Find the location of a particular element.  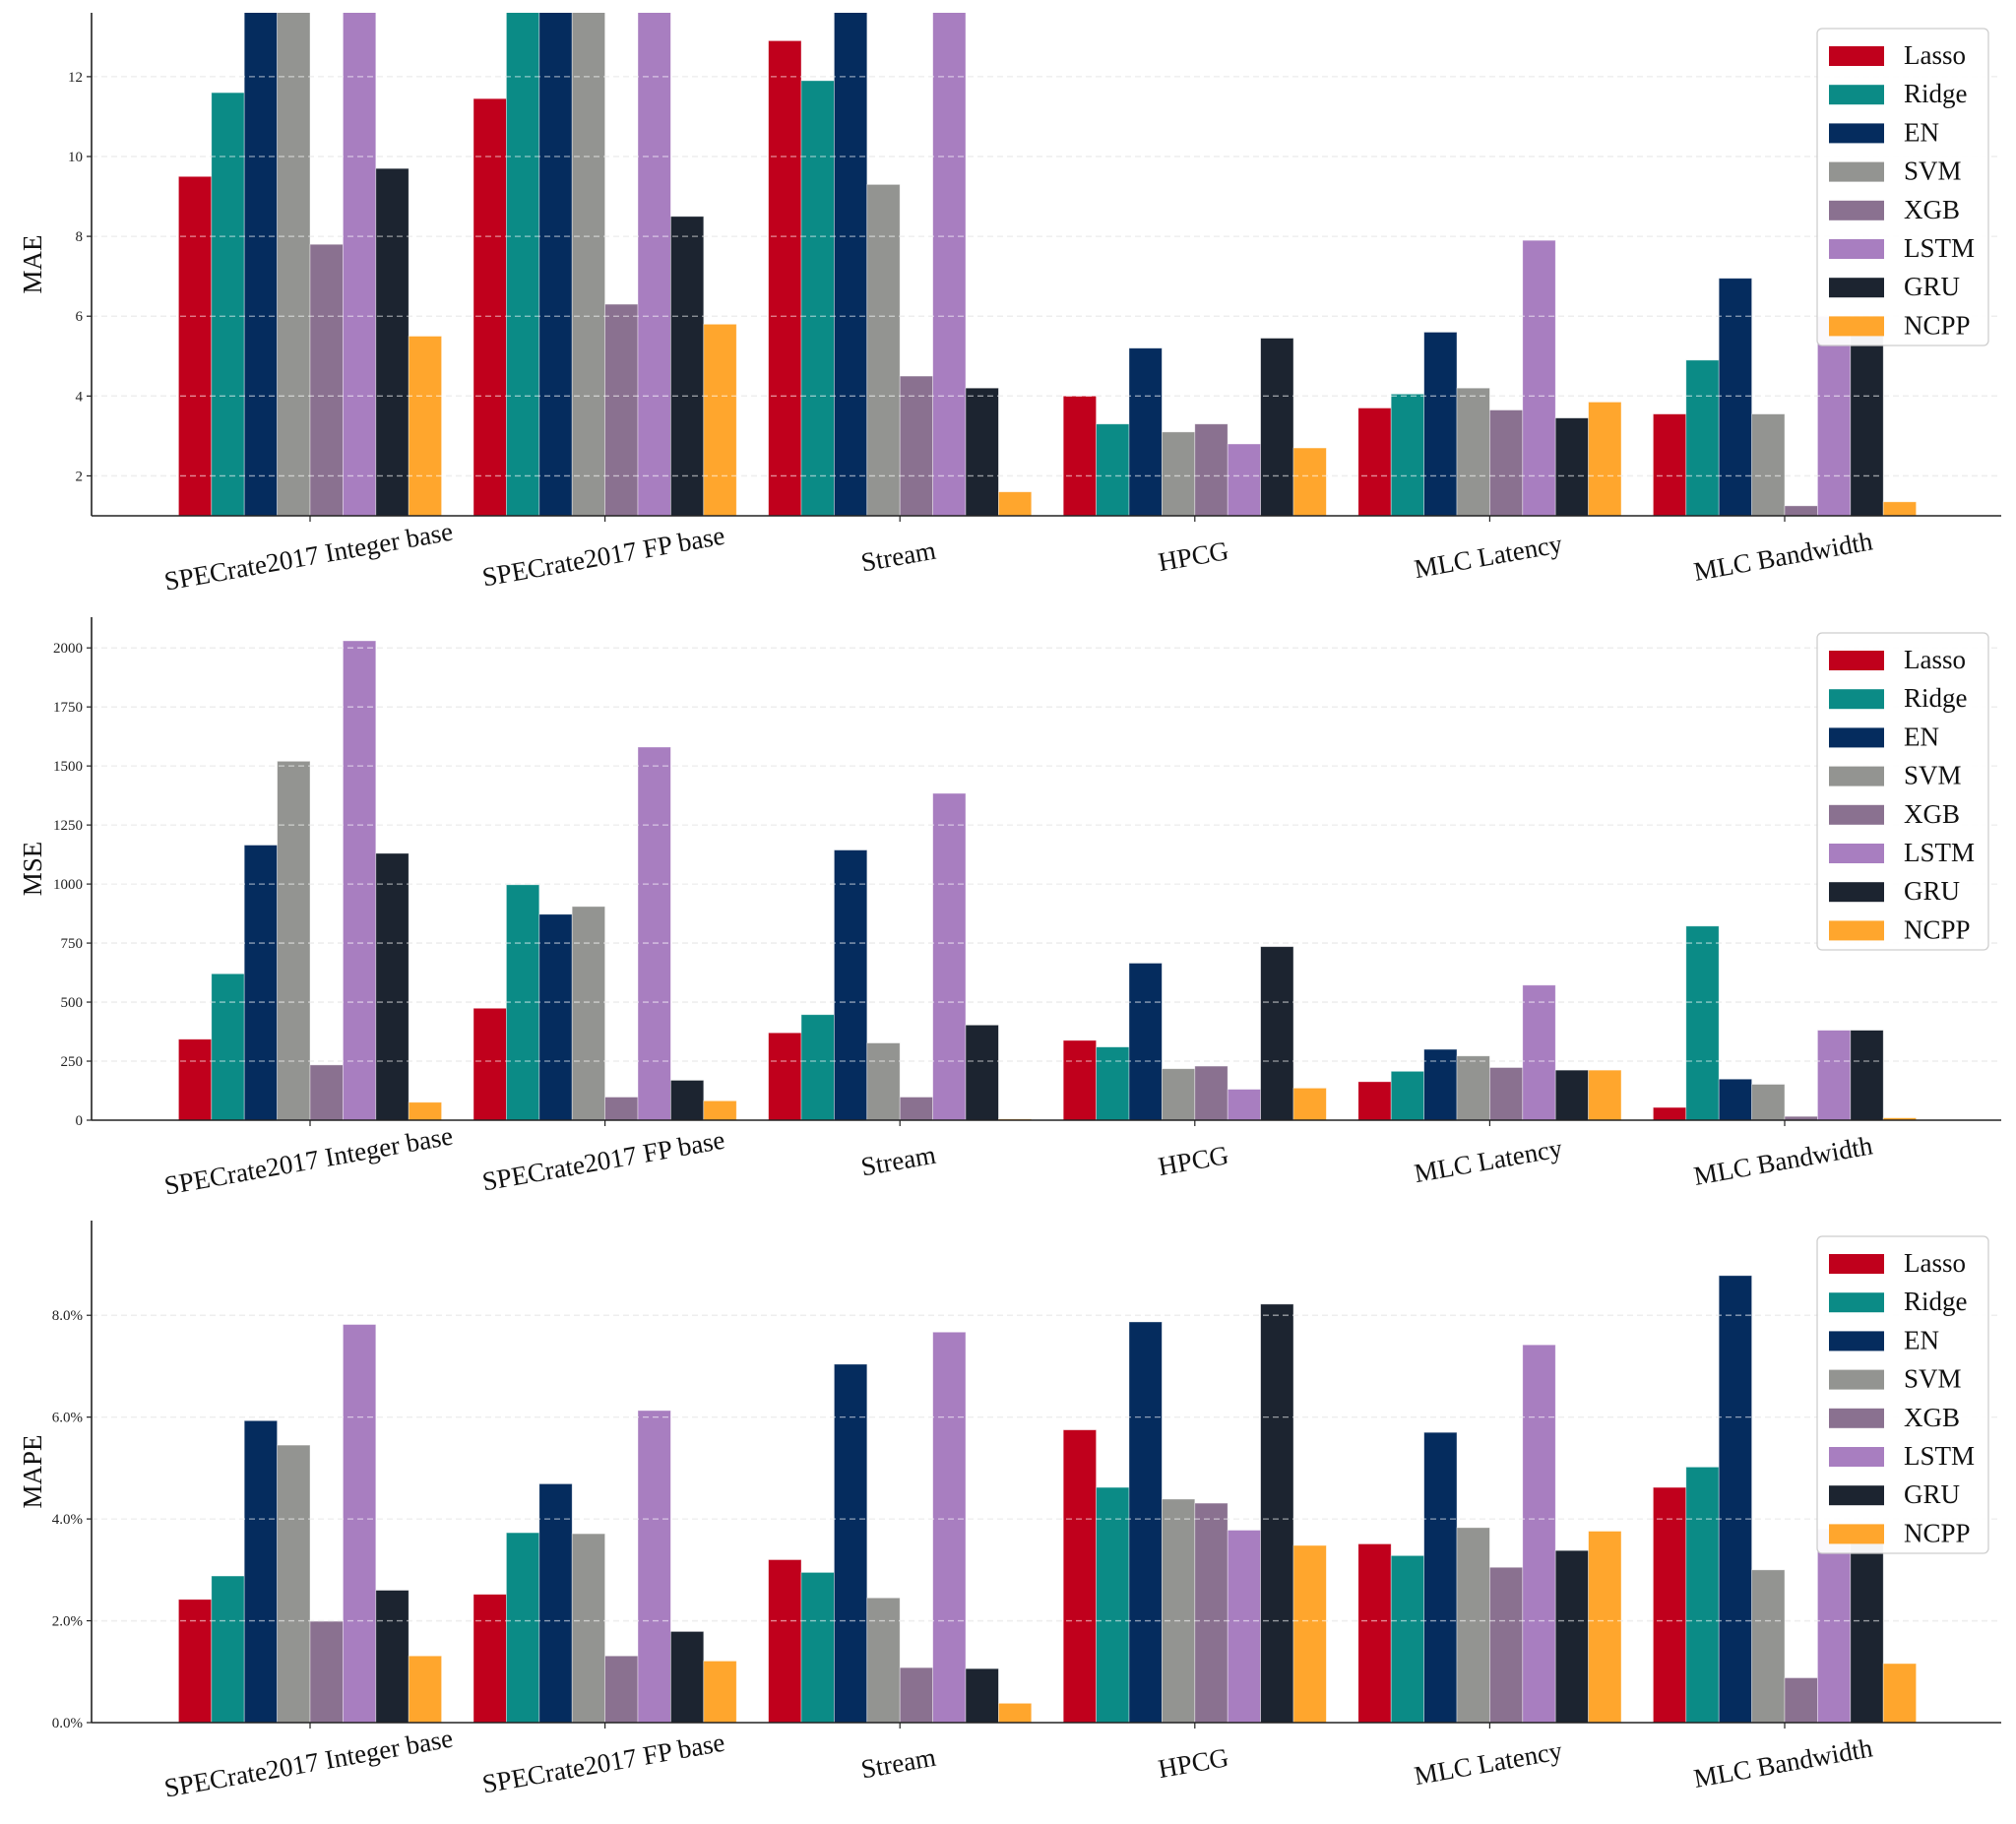

y-tick-label: 2.0% is located at coordinates (67, 1622).